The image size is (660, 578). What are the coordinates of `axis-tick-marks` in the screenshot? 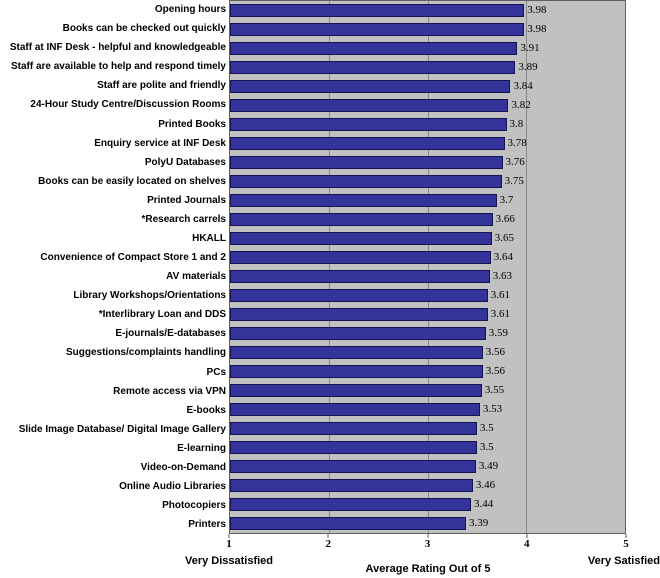 It's located at (427, 536).